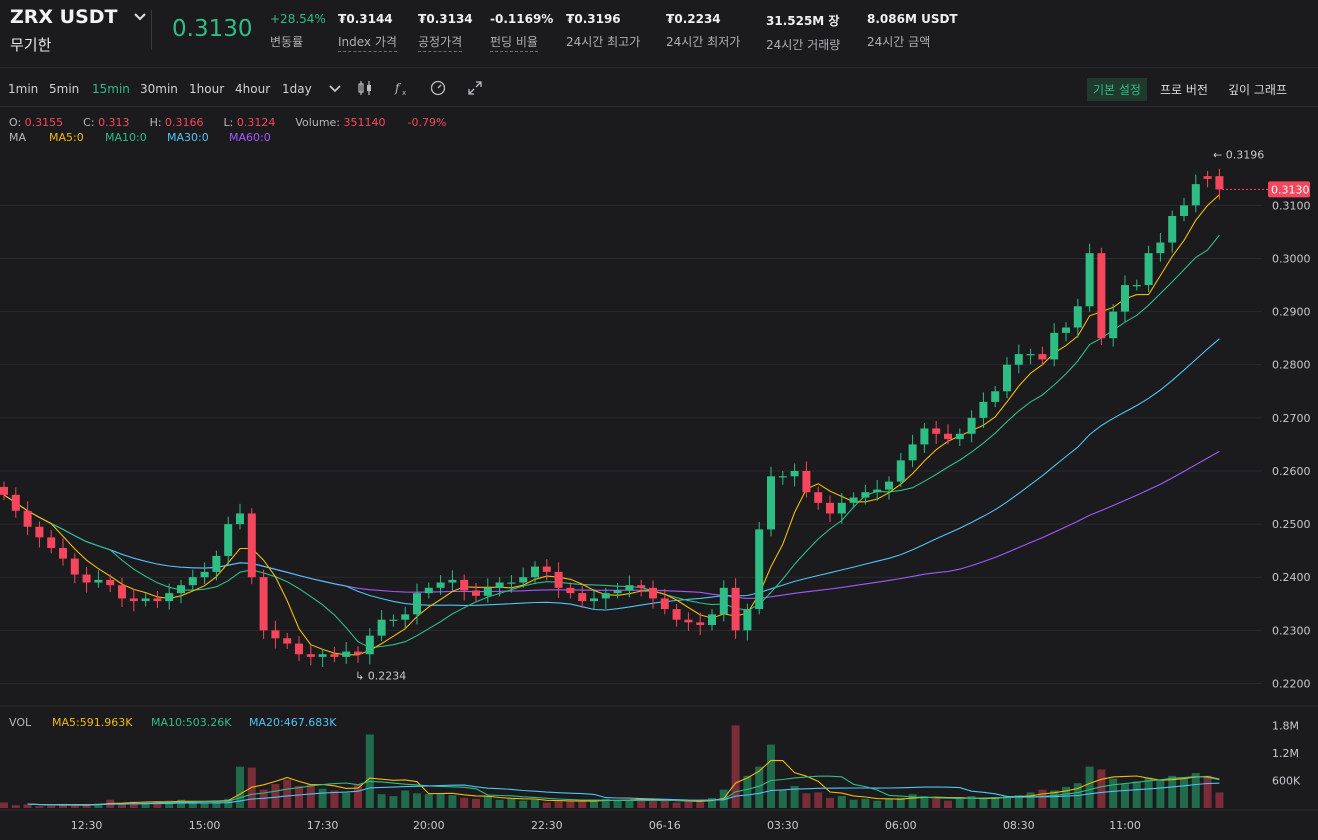  What do you see at coordinates (298, 31) in the screenshot?
I see `stat-0: +28.54% 변동률` at bounding box center [298, 31].